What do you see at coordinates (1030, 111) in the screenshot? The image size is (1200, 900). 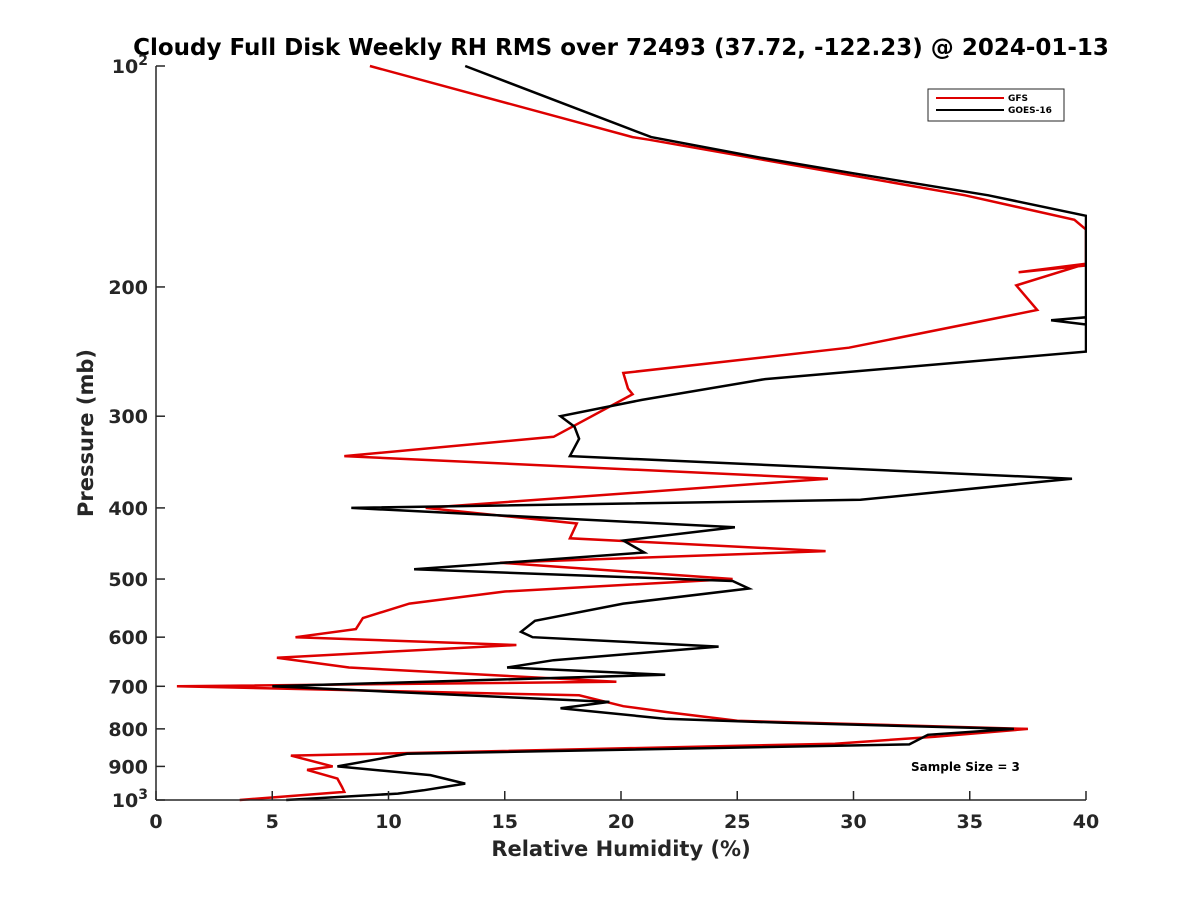 I see `legend-label-goes16: GOES-16` at bounding box center [1030, 111].